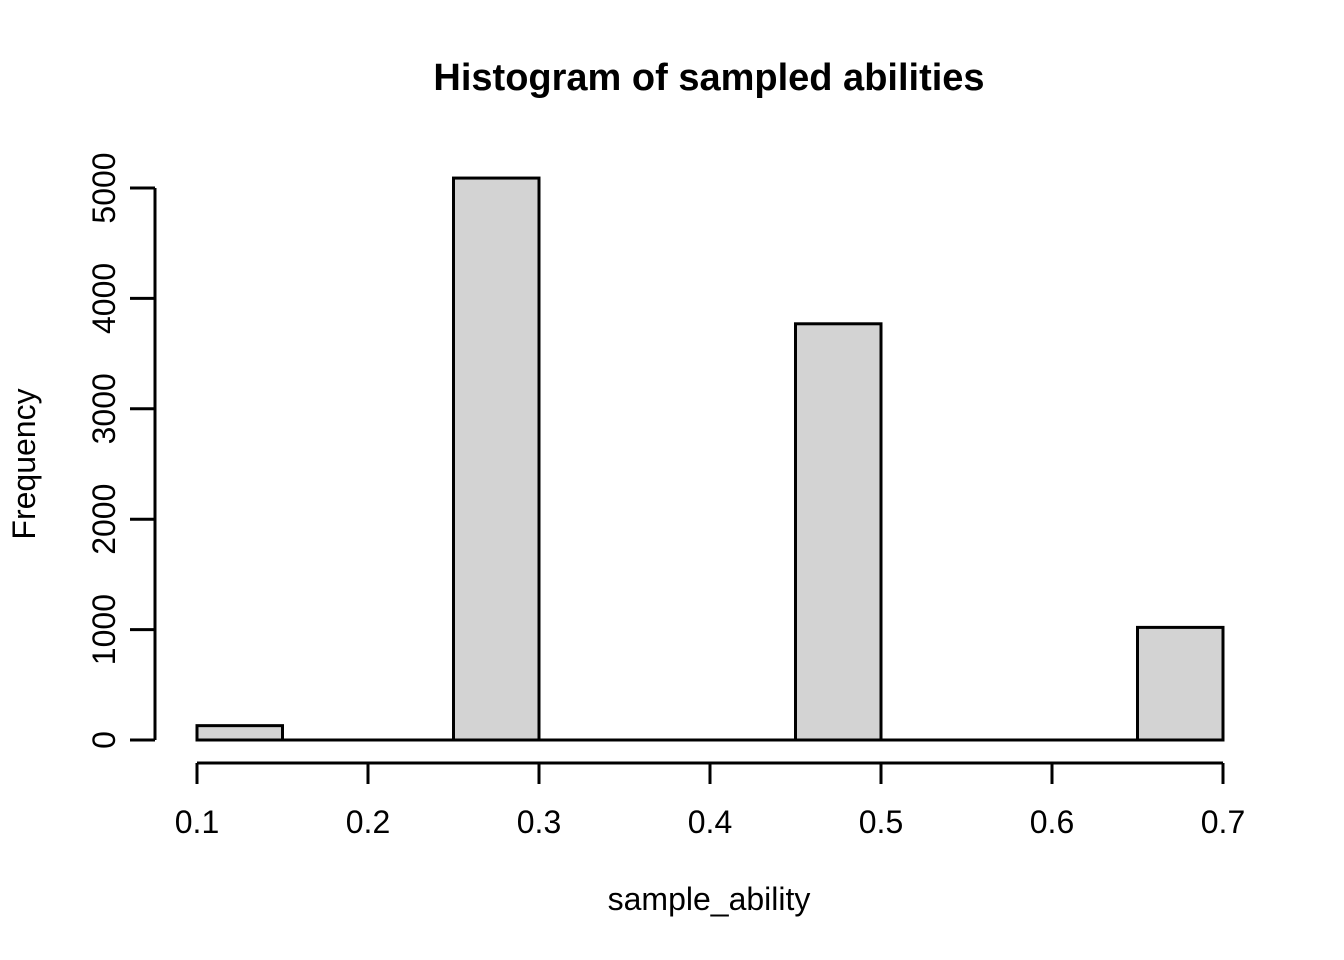  I want to click on x-axis-tick-label: 0.4, so click(710, 822).